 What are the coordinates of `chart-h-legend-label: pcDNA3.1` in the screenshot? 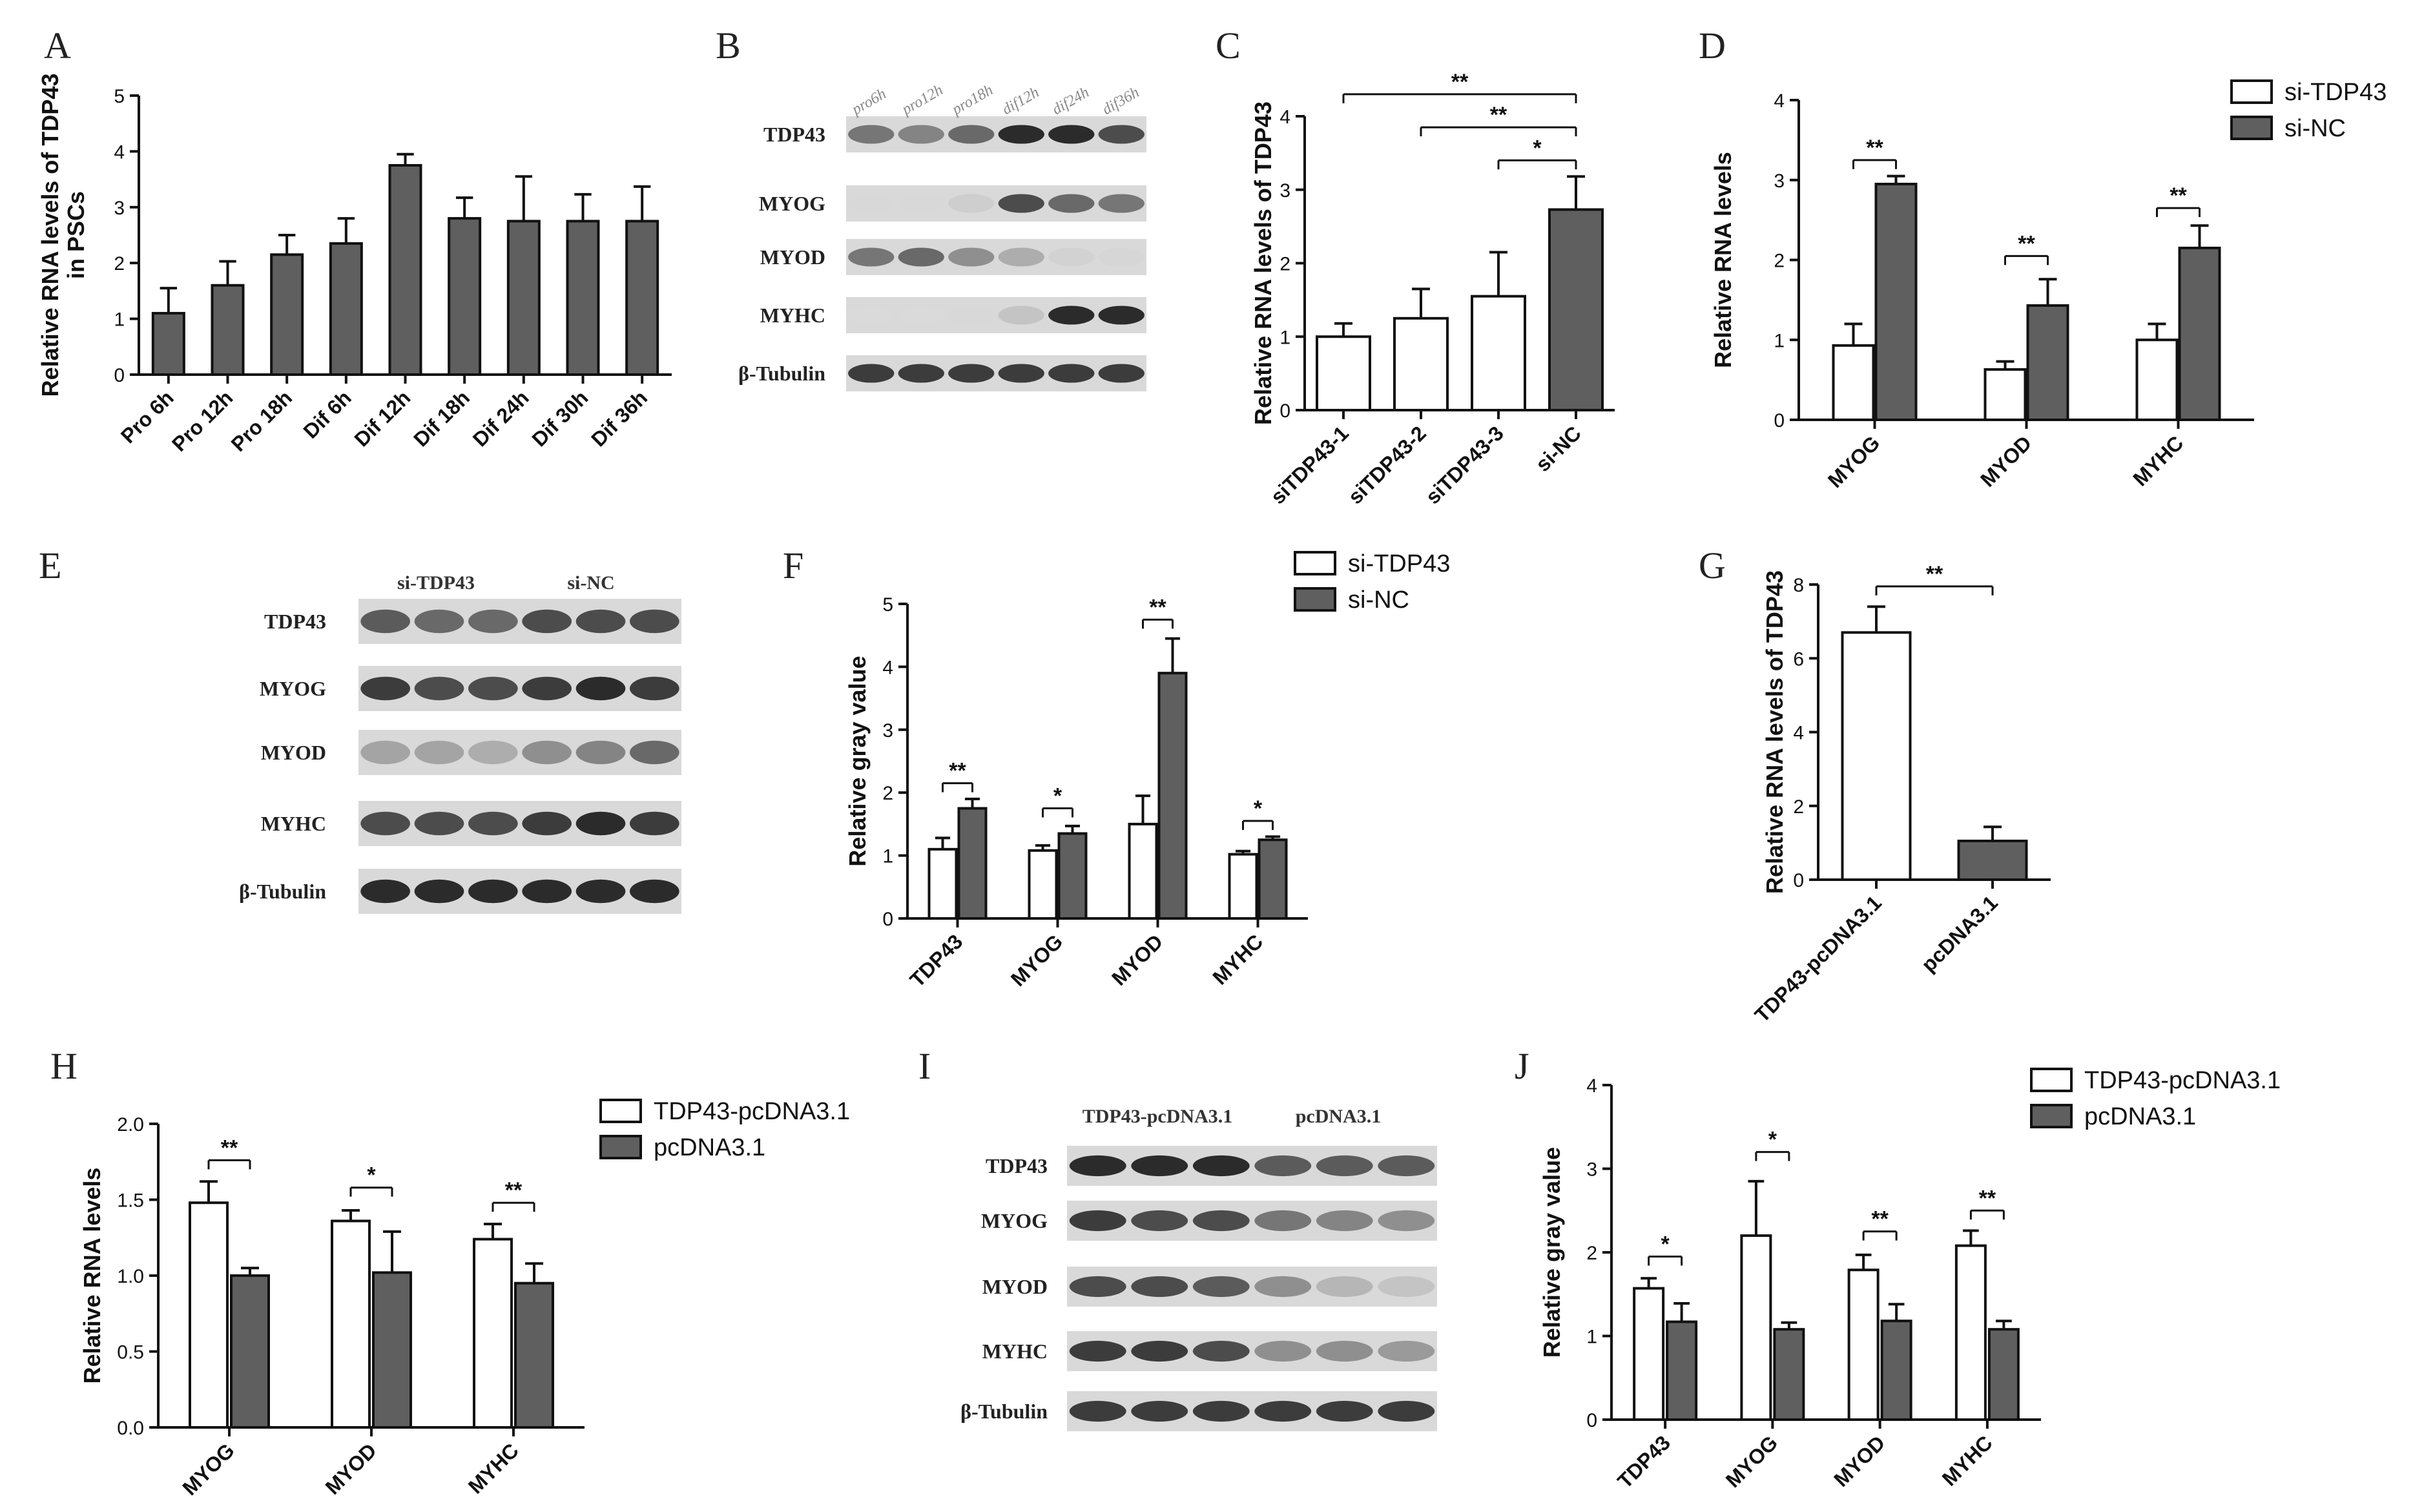 It's located at (709, 1148).